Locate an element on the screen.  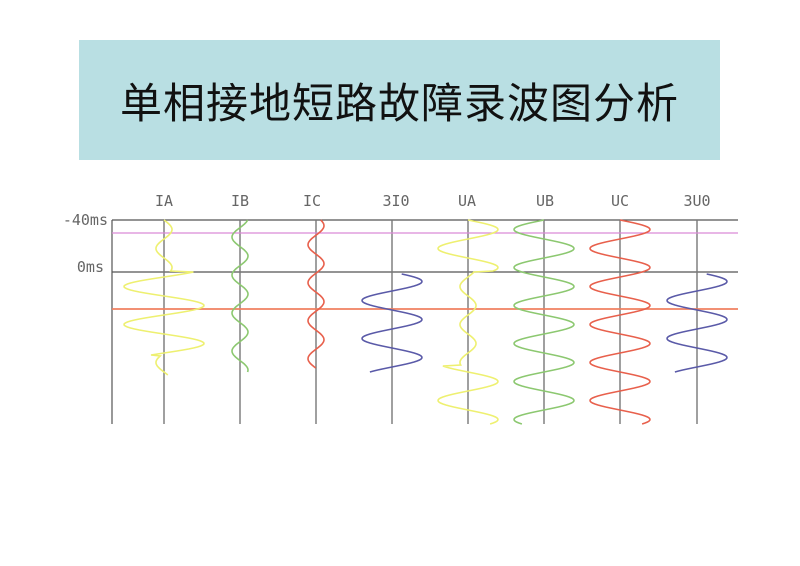
waveform-IA is located at coordinates (164, 297).